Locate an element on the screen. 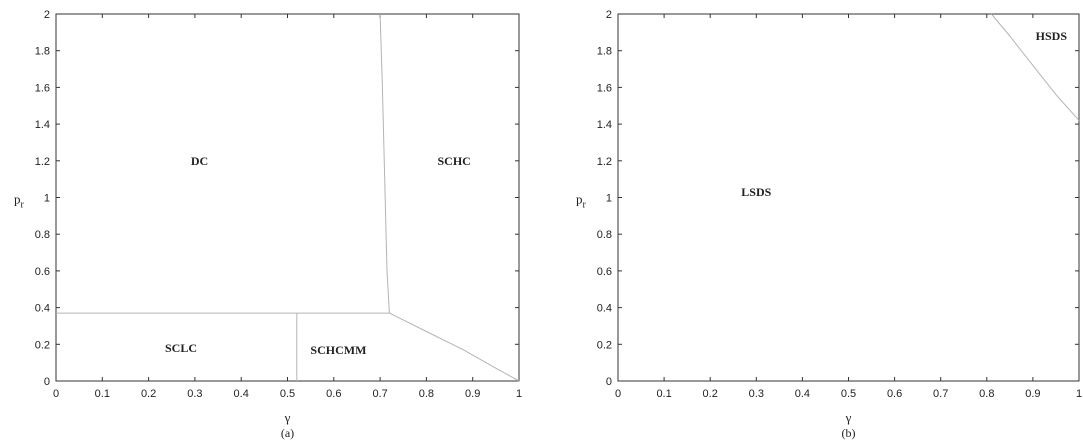 The height and width of the screenshot is (446, 1083). region-label: LSDS is located at coordinates (756, 192).